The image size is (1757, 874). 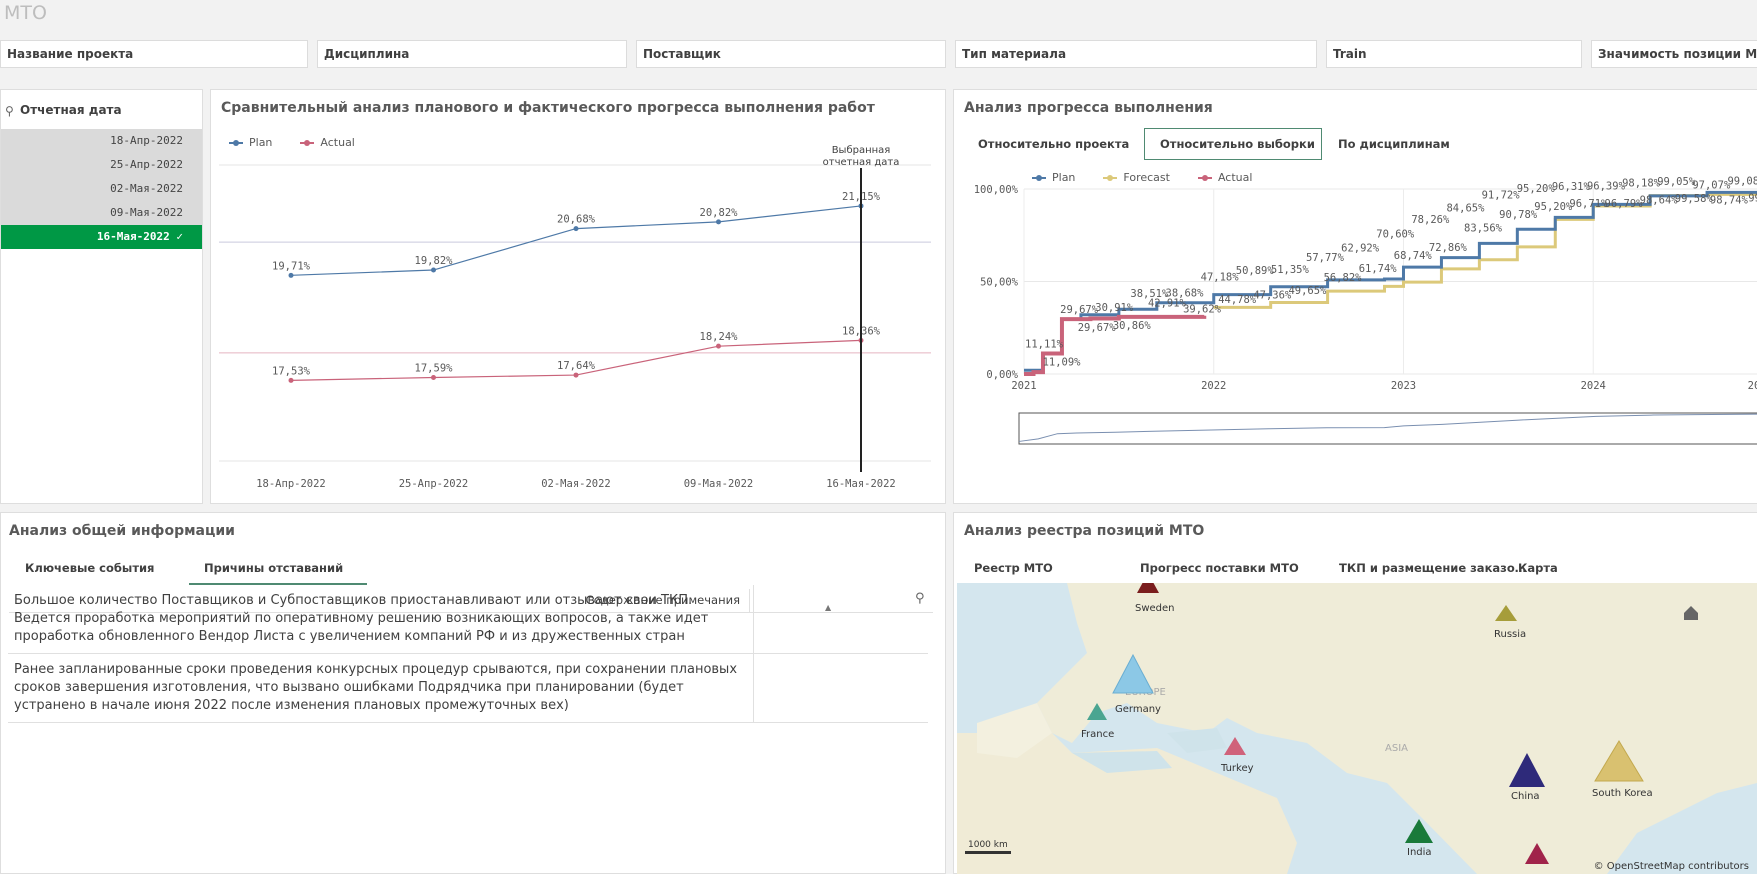 What do you see at coordinates (1185, 293) in the screenshot?
I see `data-label: 38,68%` at bounding box center [1185, 293].